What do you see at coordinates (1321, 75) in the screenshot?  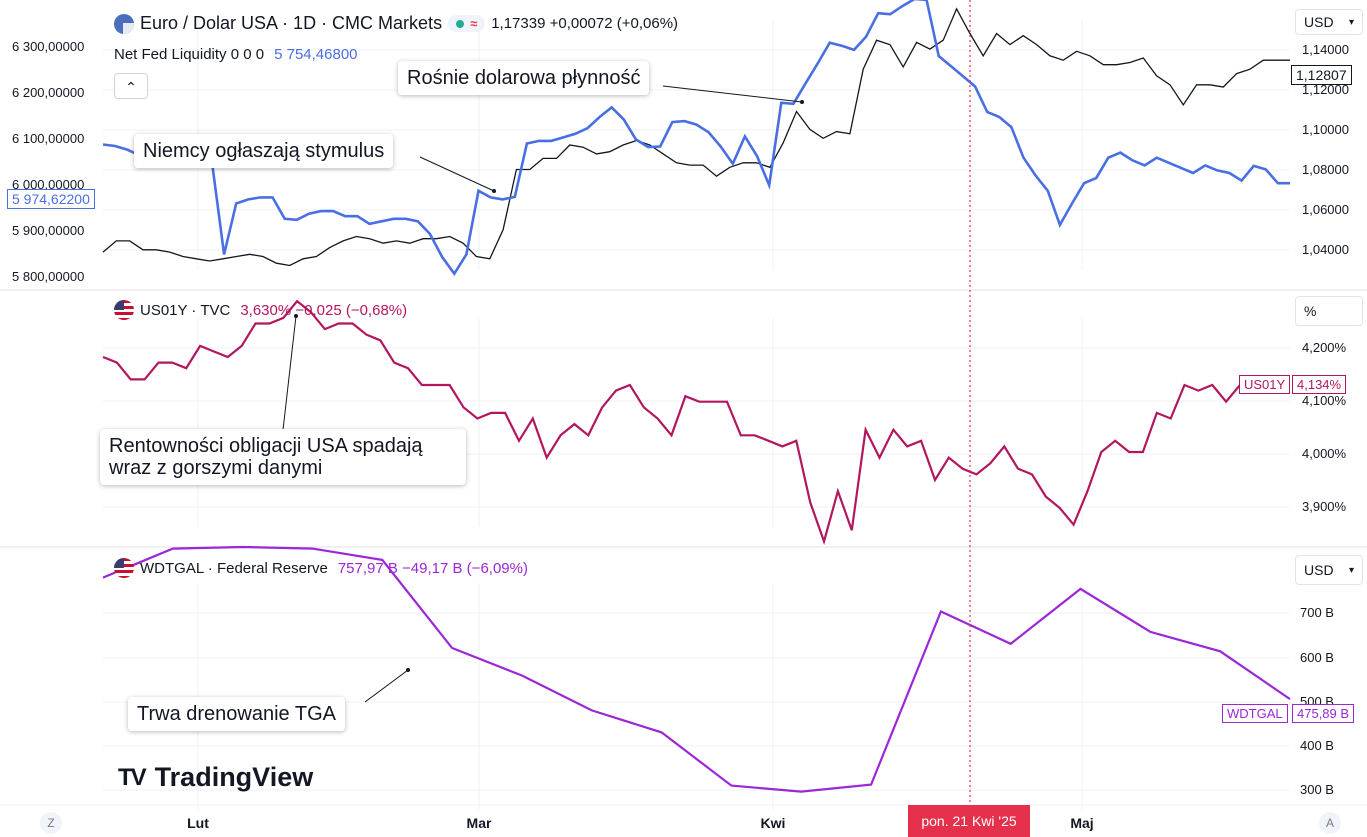 I see `eurusd-price-tag: 1,12807` at bounding box center [1321, 75].